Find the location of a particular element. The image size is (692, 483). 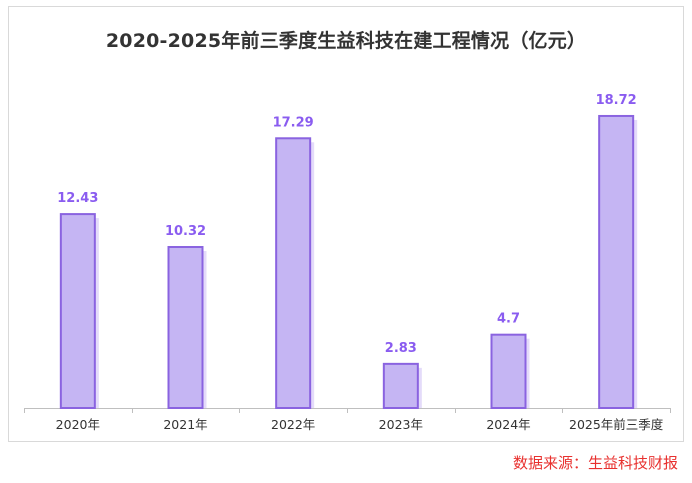

data-label: 2.83 is located at coordinates (401, 348).